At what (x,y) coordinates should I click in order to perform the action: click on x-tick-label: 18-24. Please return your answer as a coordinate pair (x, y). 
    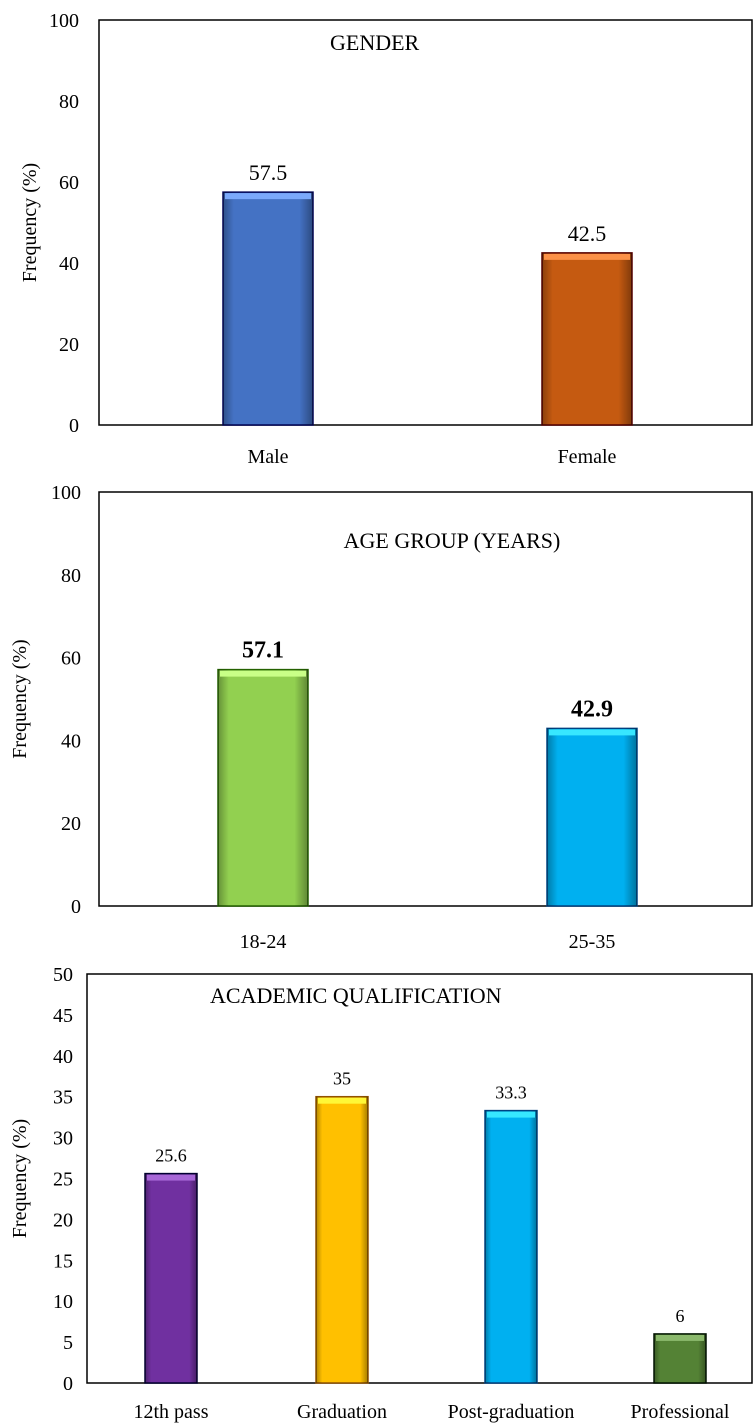
    Looking at the image, I should click on (263, 942).